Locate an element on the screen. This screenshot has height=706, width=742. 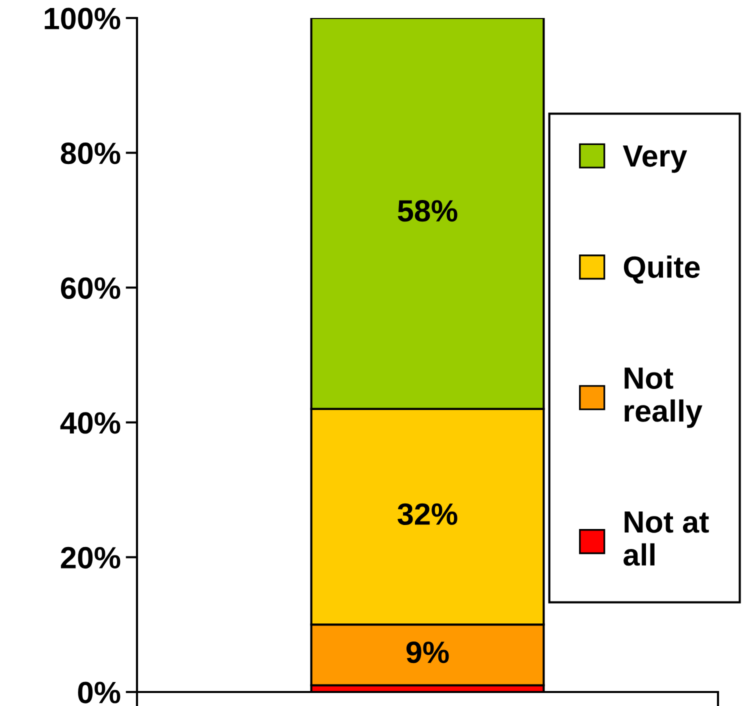
data-label: 58% is located at coordinates (428, 211).